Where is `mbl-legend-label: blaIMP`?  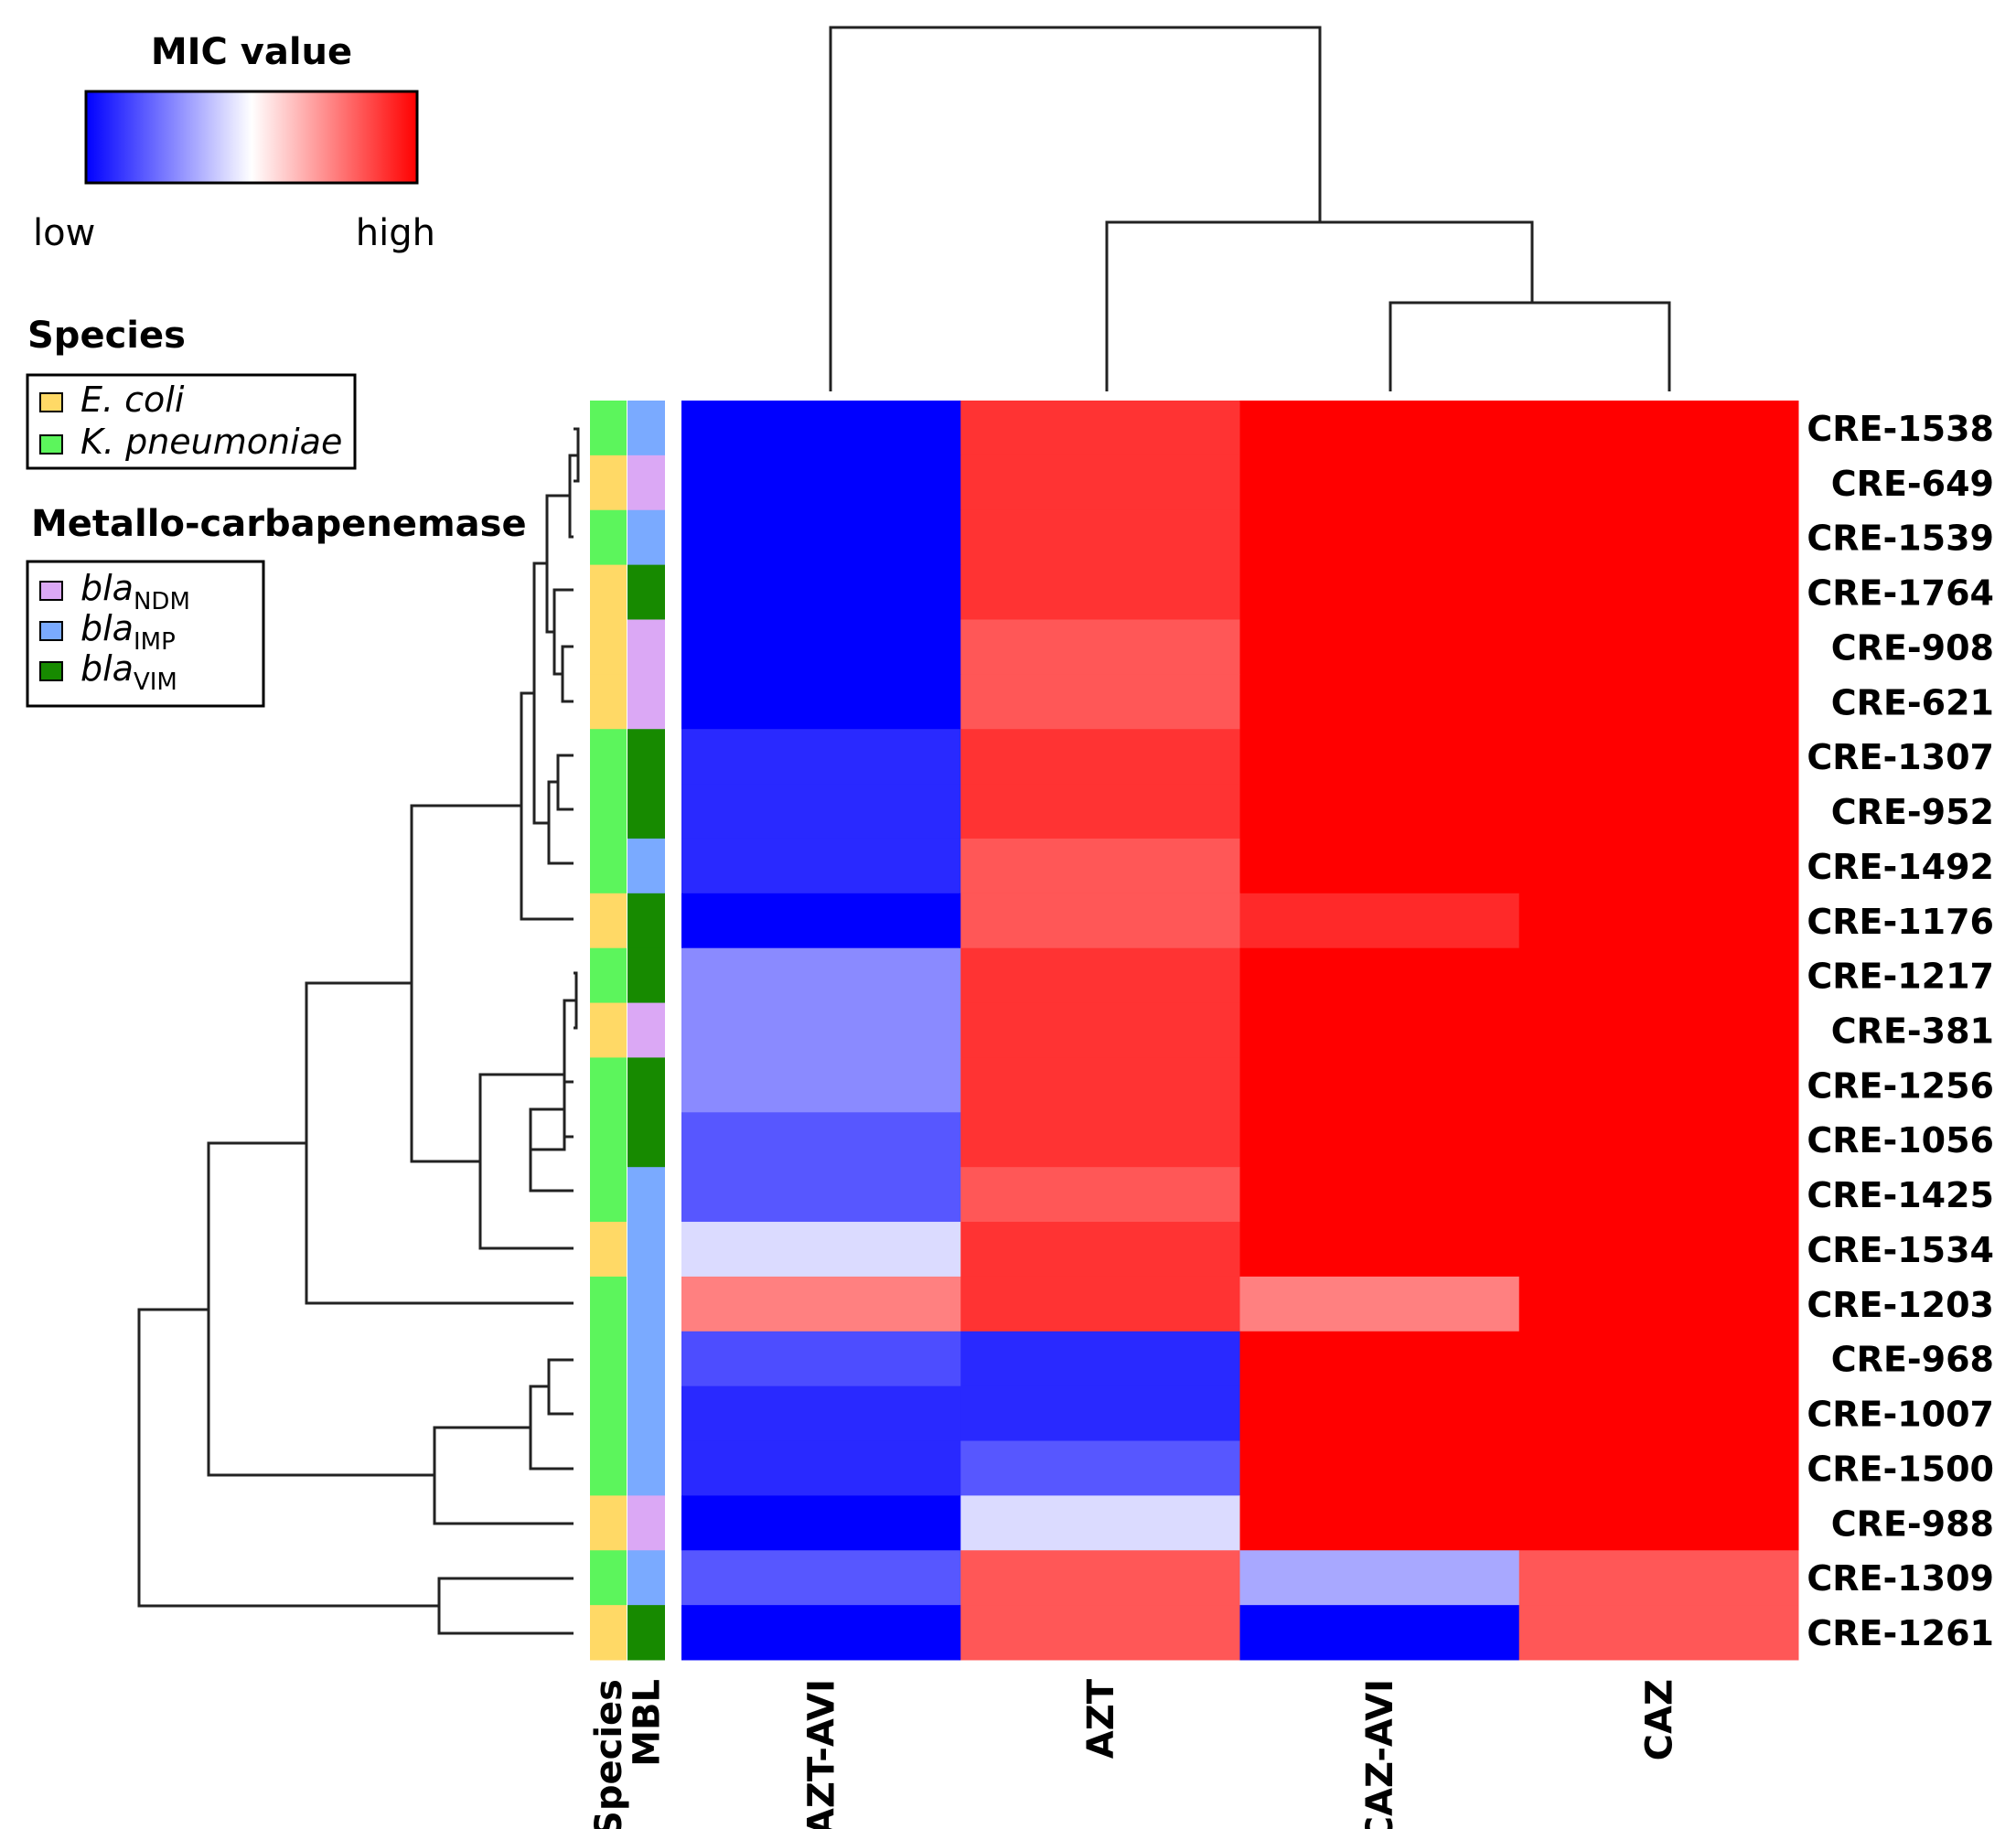 mbl-legend-label: blaIMP is located at coordinates (128, 632).